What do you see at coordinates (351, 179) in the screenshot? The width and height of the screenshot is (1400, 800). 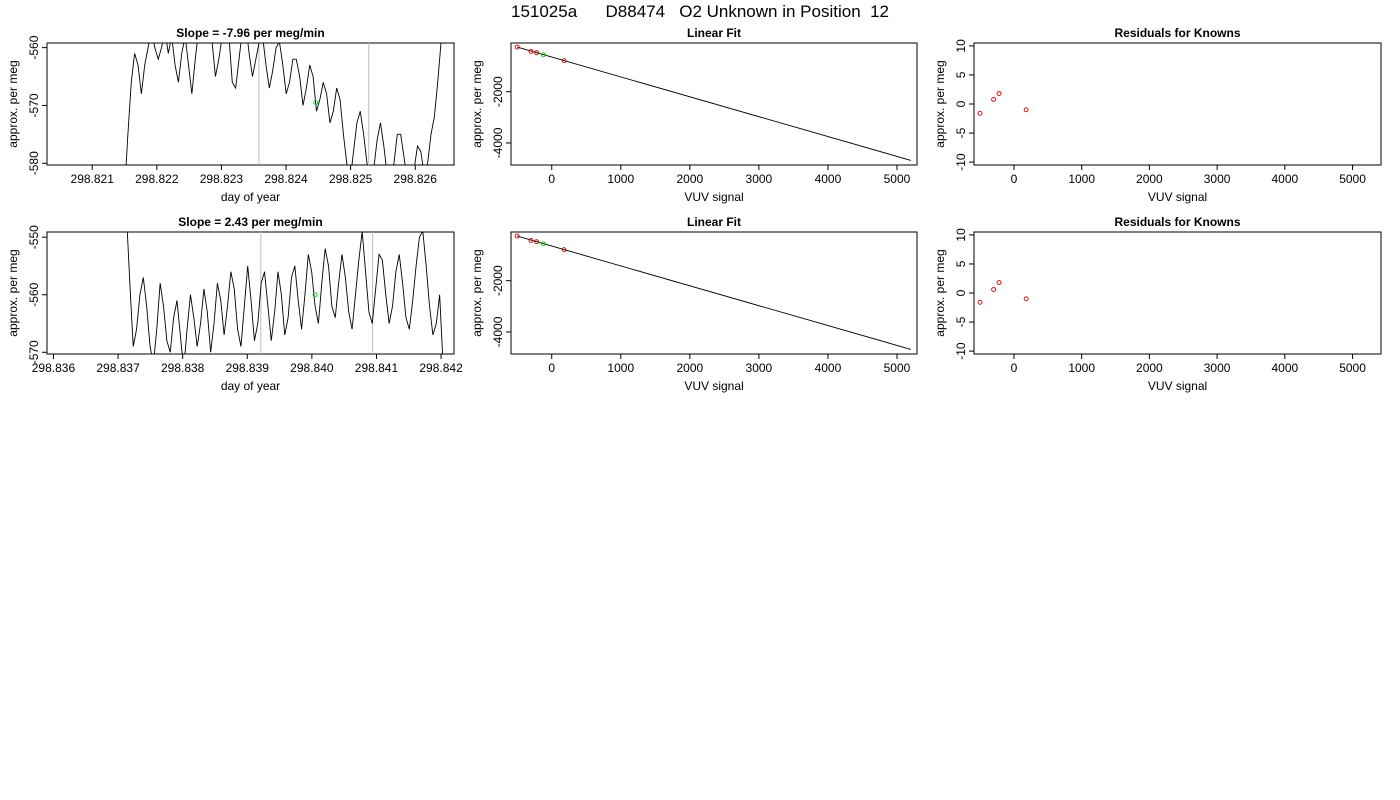 I see `x-tick-label: 298.825` at bounding box center [351, 179].